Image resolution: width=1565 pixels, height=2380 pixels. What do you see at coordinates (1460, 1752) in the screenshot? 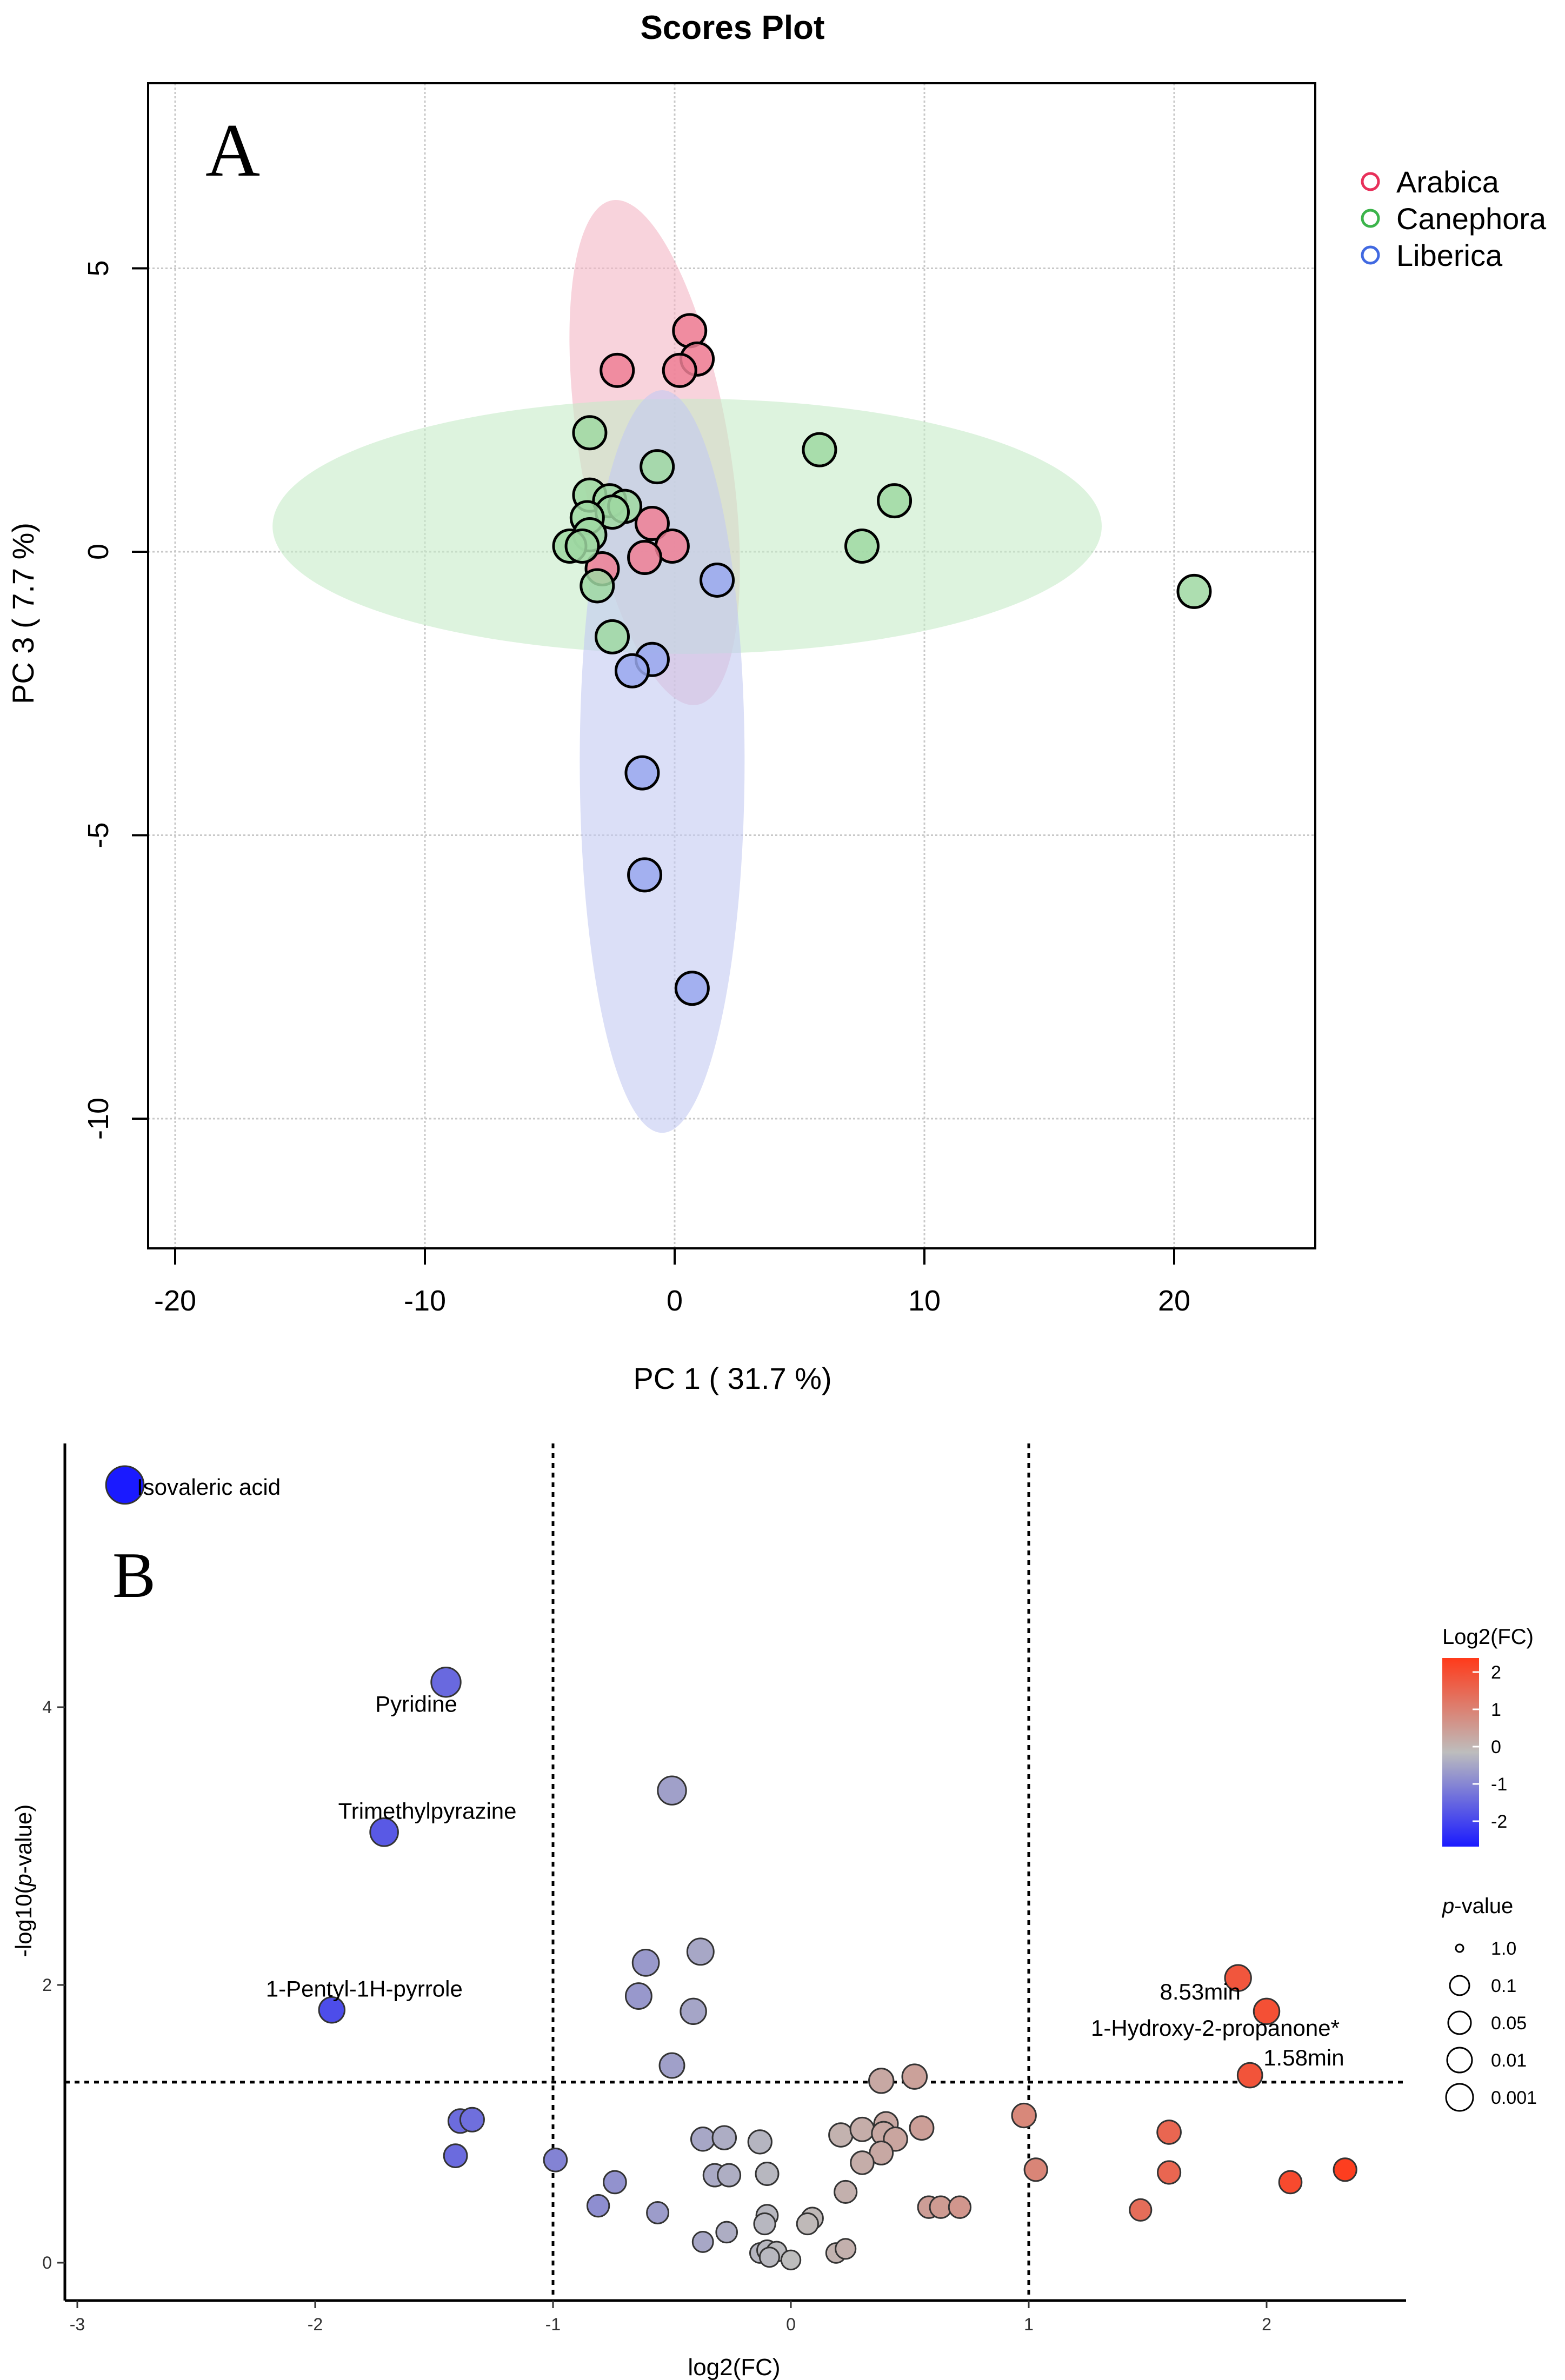
I see `color-legend-bar` at bounding box center [1460, 1752].